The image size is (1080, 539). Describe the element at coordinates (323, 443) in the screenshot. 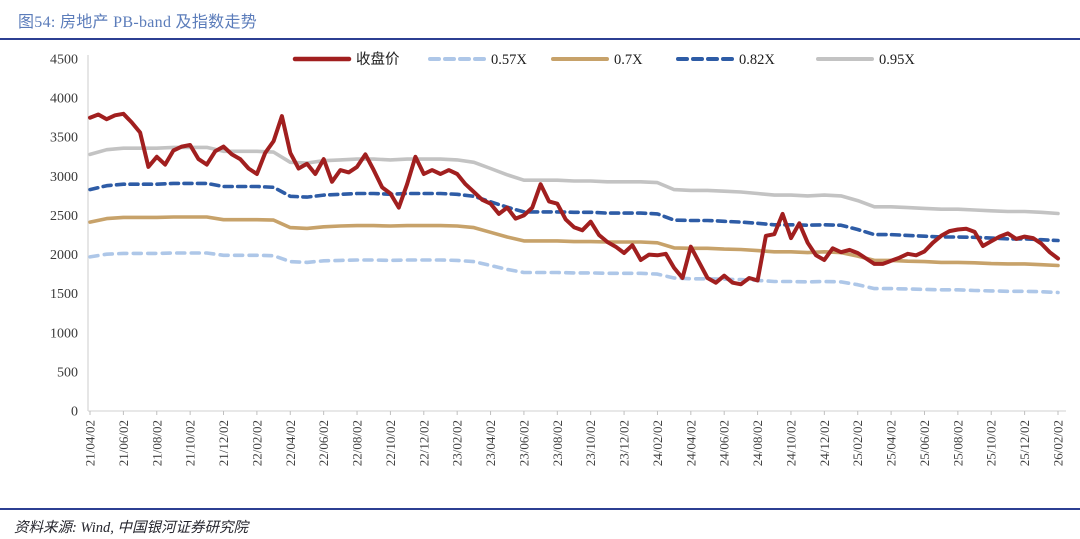

I see `x-axis-label: 22/06/02` at that location.